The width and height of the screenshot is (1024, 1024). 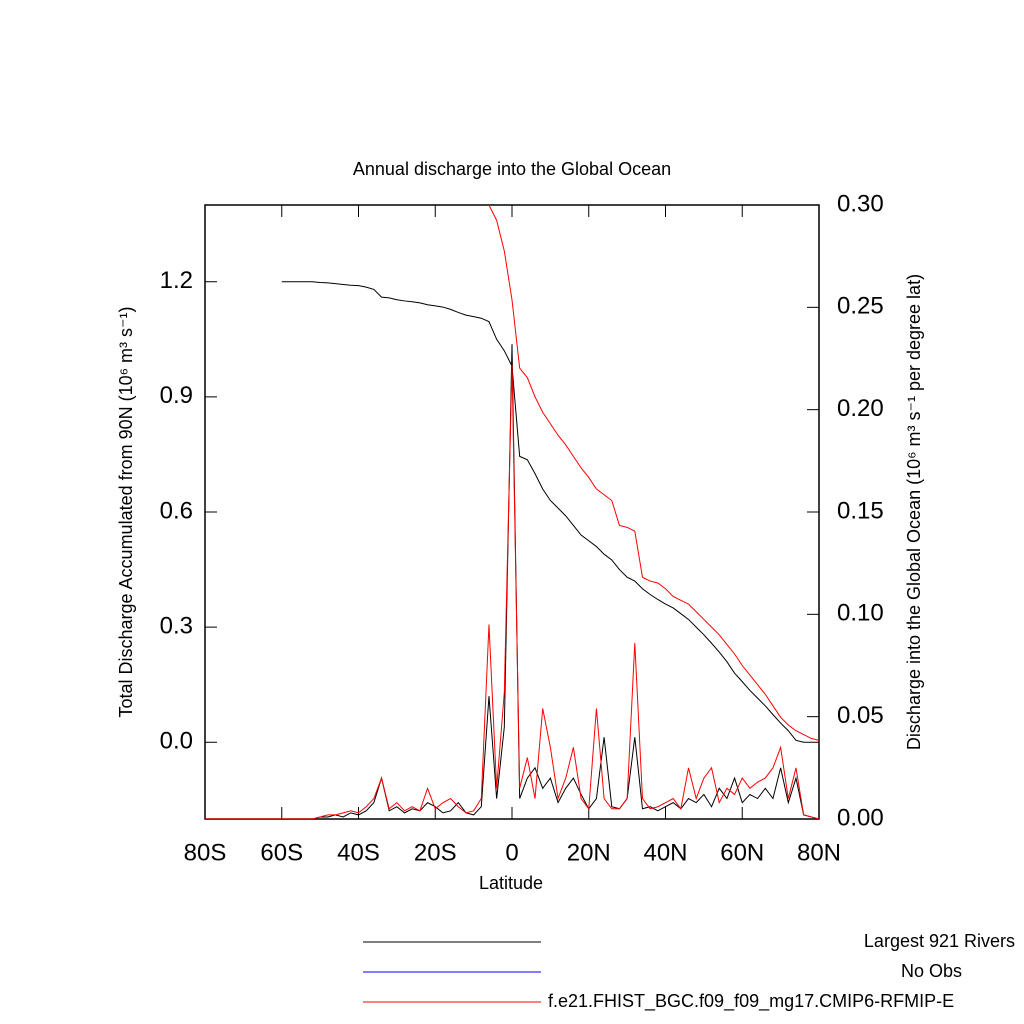 I want to click on y-tick-label: 0.6, so click(x=176, y=510).